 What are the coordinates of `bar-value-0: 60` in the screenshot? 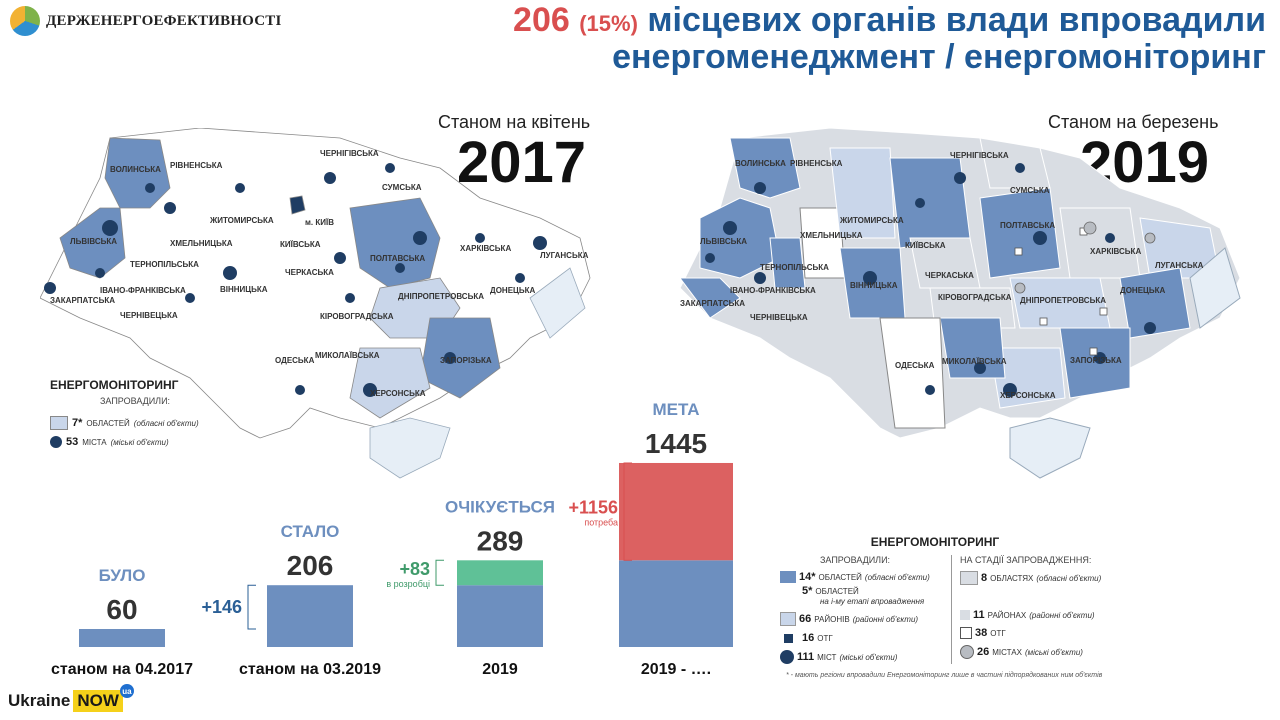 It's located at (121, 609).